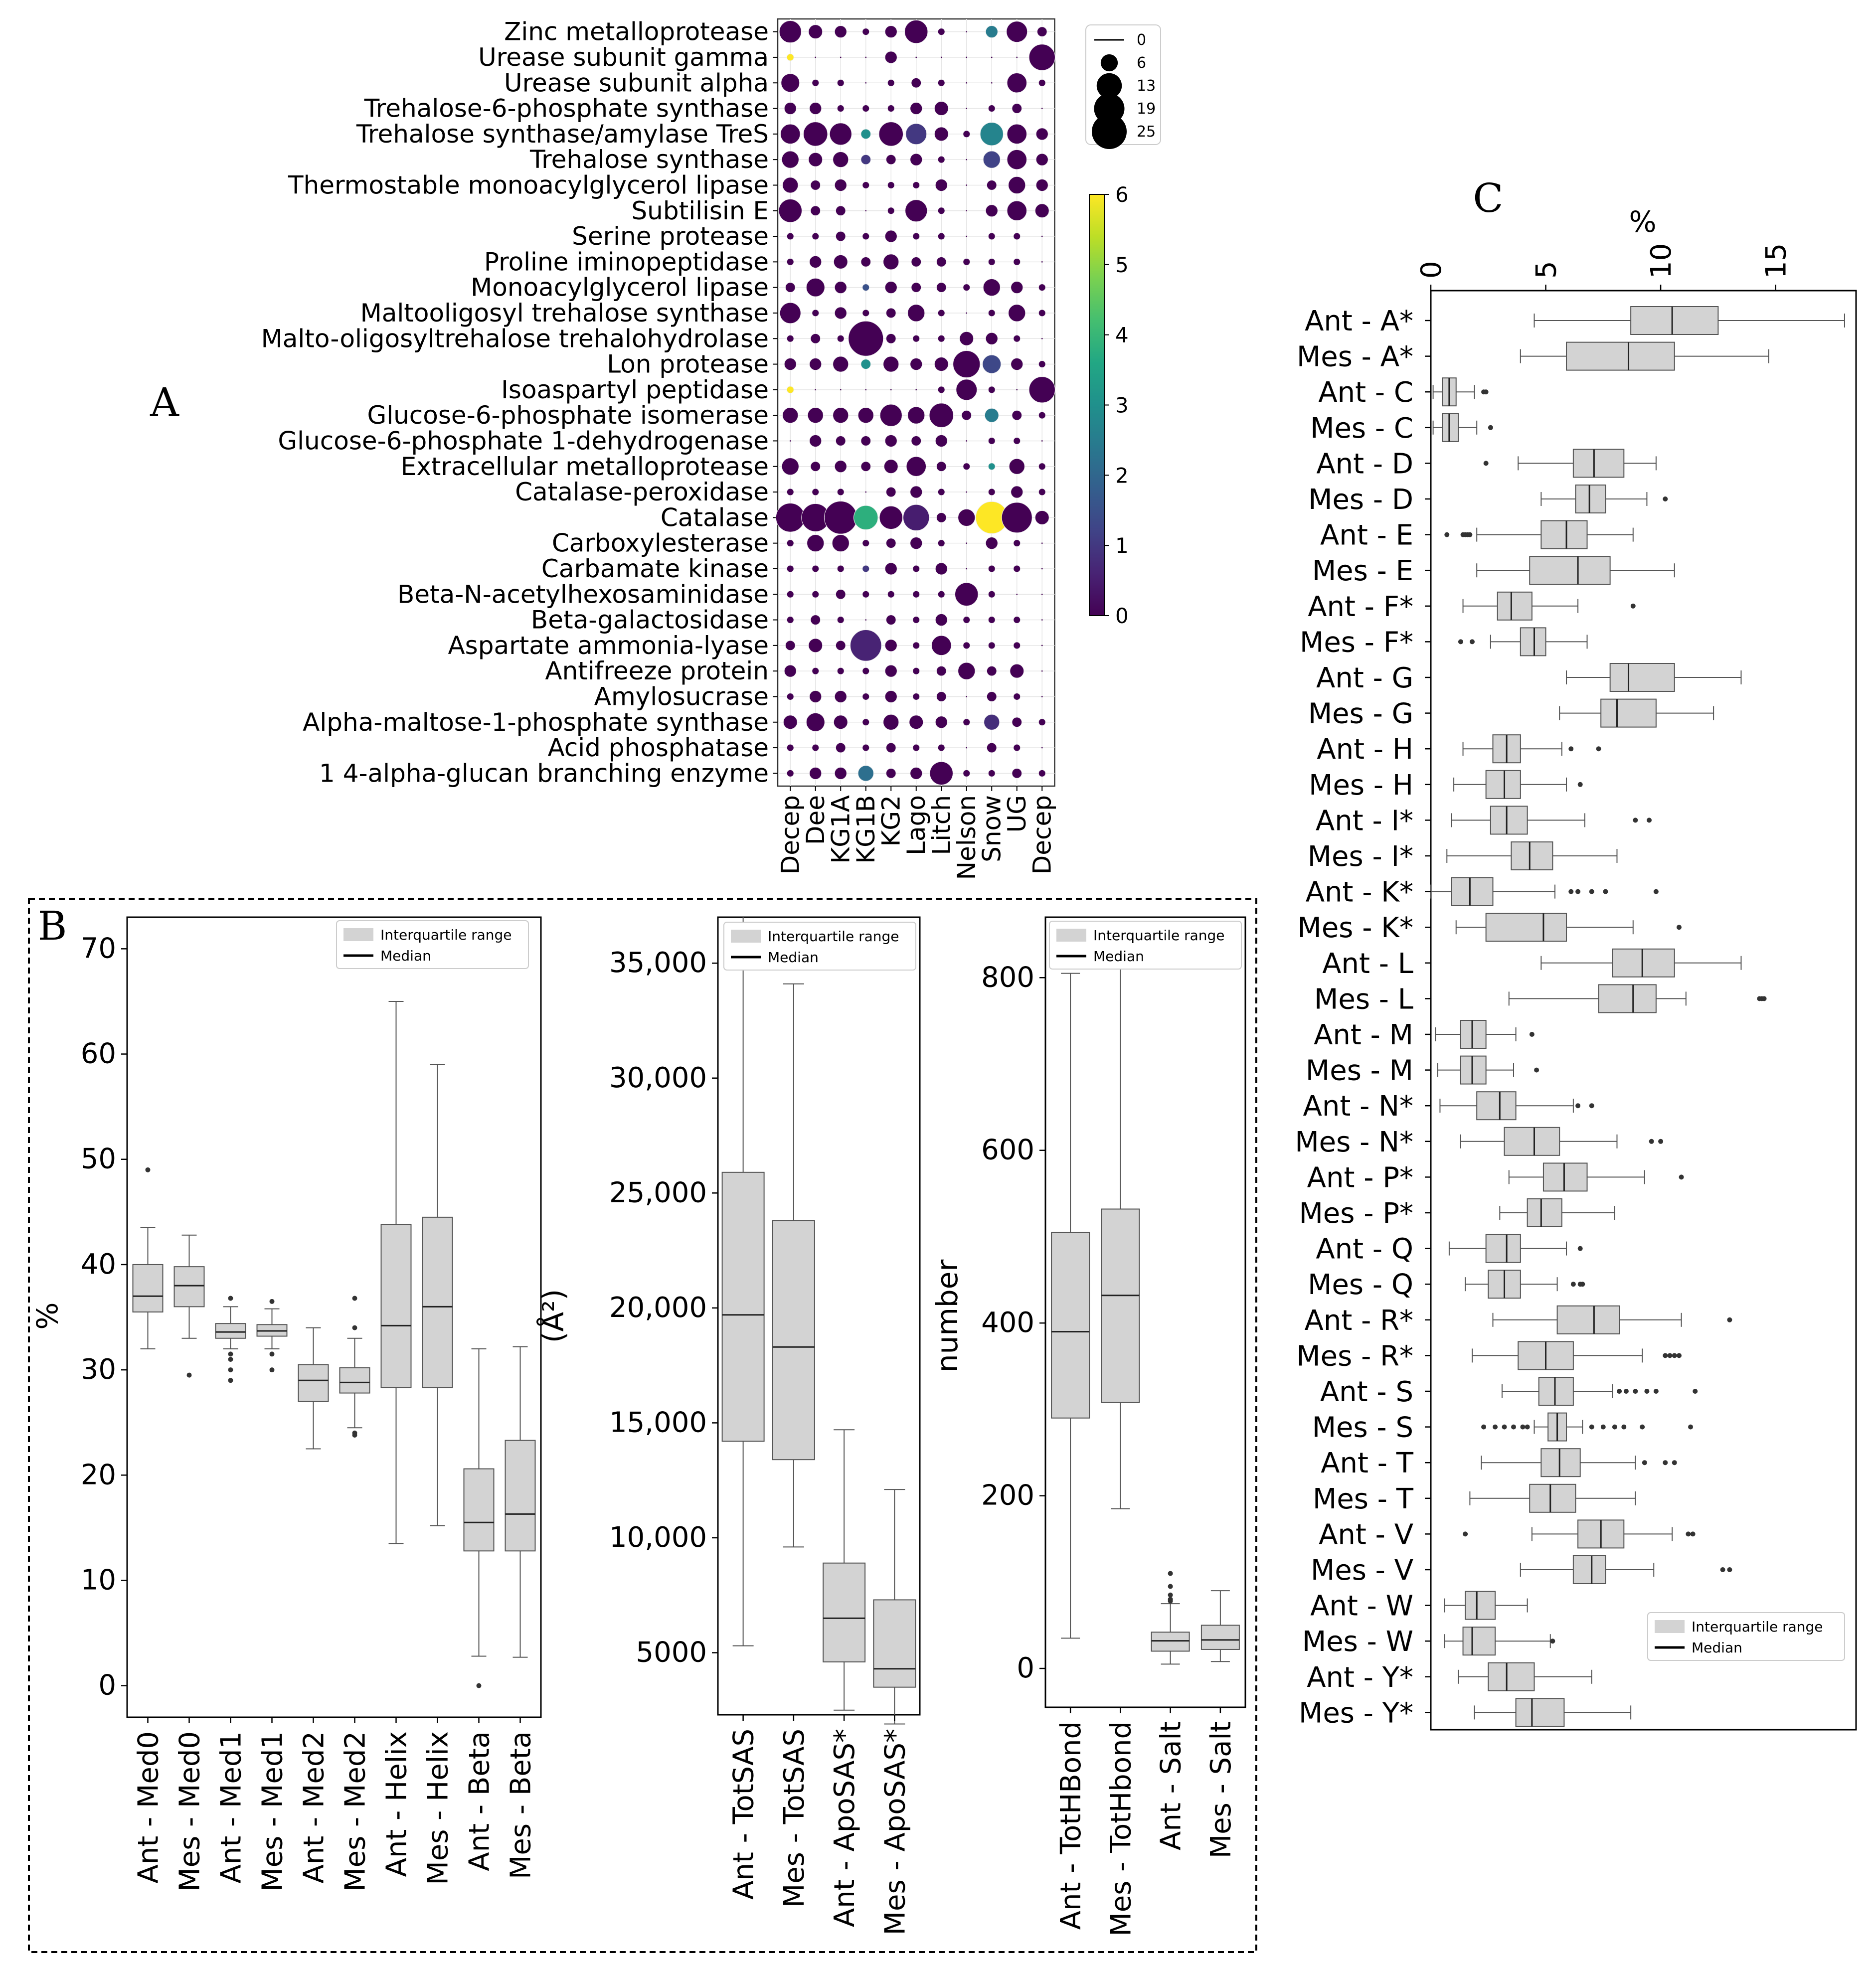 The width and height of the screenshot is (1876, 1965). Describe the element at coordinates (1670, 1626) in the screenshot. I see `legend-iqr-swatch` at that location.